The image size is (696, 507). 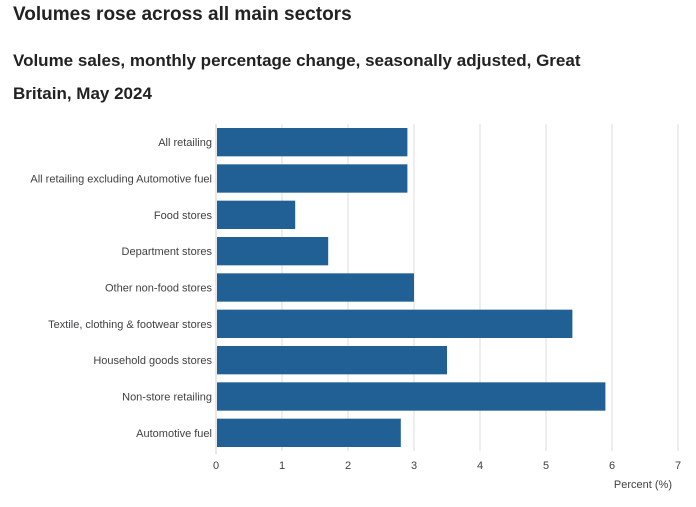 What do you see at coordinates (546, 466) in the screenshot?
I see `x-tick-label: 5` at bounding box center [546, 466].